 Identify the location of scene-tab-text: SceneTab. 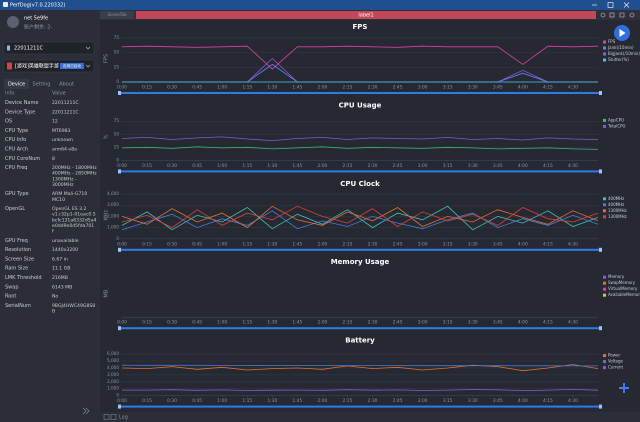
(117, 14).